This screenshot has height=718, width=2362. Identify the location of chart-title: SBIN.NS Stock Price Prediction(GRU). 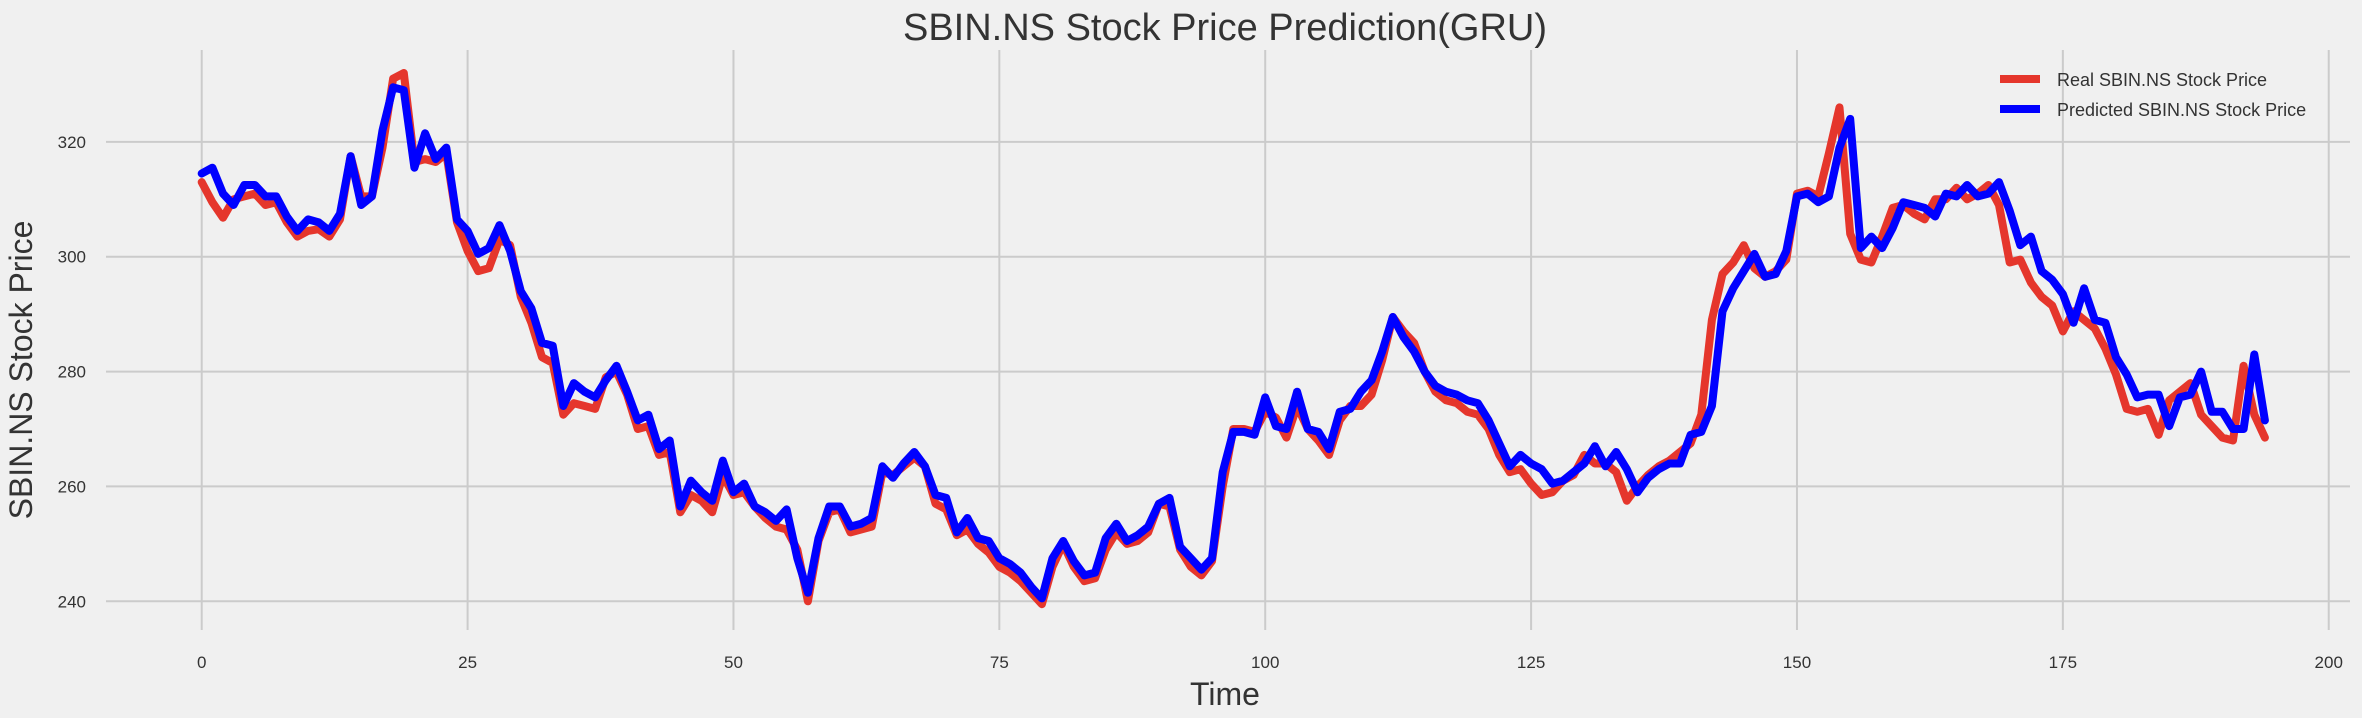
(1225, 28).